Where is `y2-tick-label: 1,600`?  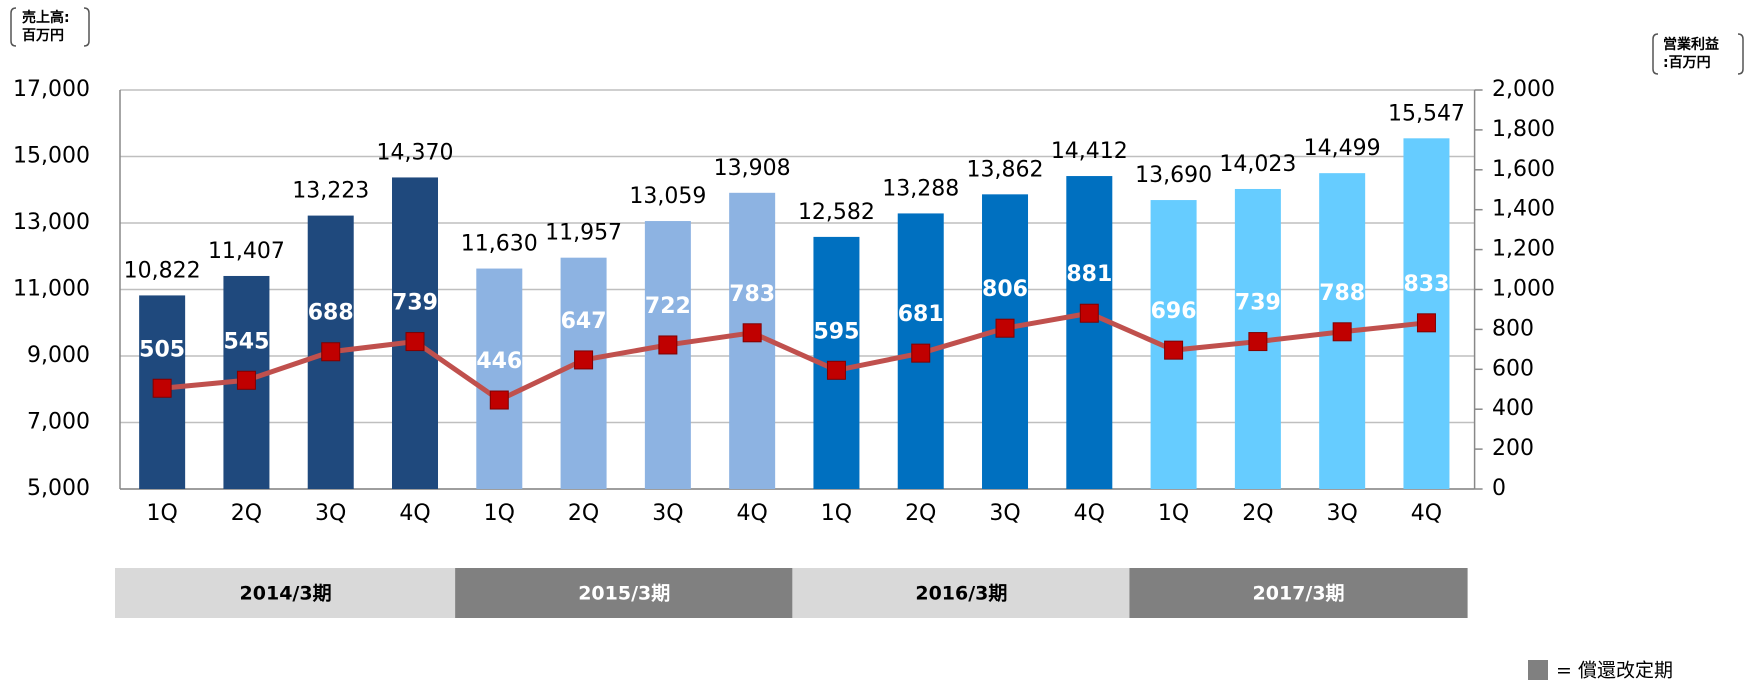
y2-tick-label: 1,600 is located at coordinates (1523, 169).